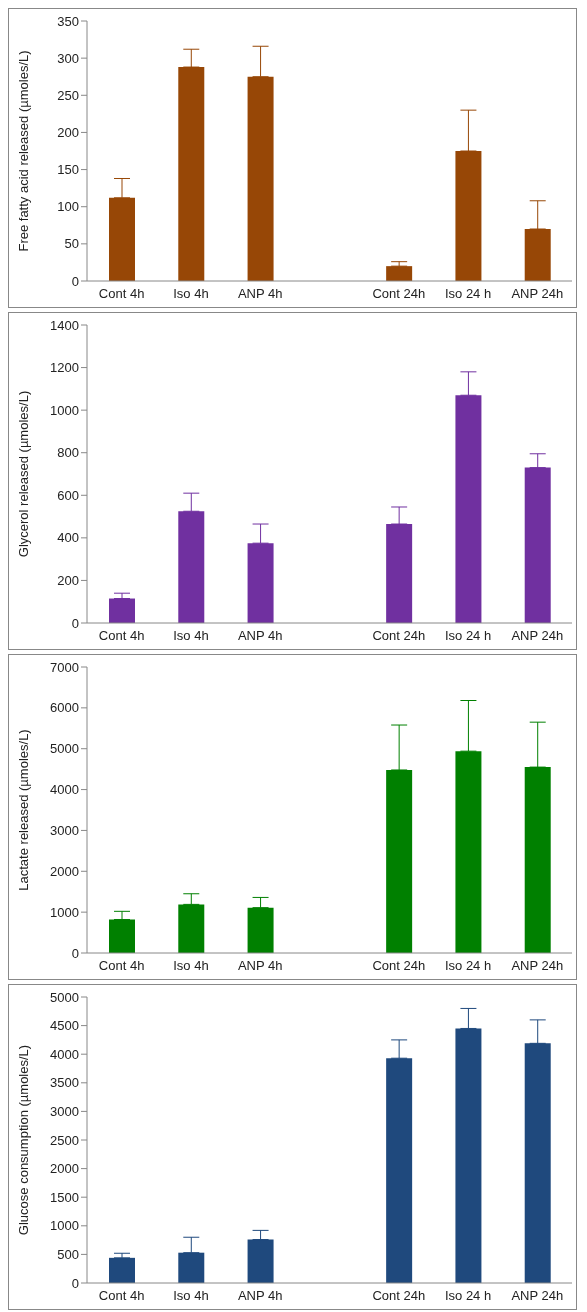  Describe the element at coordinates (68, 207) in the screenshot. I see `y-tick-label: 100` at that location.